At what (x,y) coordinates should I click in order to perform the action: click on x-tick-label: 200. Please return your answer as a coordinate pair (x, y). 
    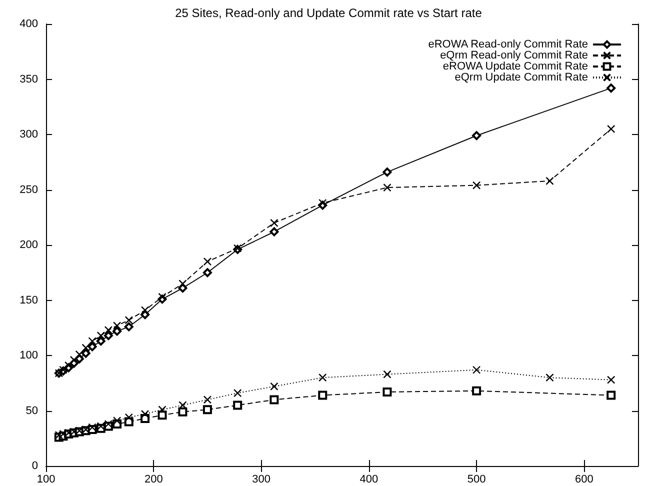
    Looking at the image, I should click on (153, 480).